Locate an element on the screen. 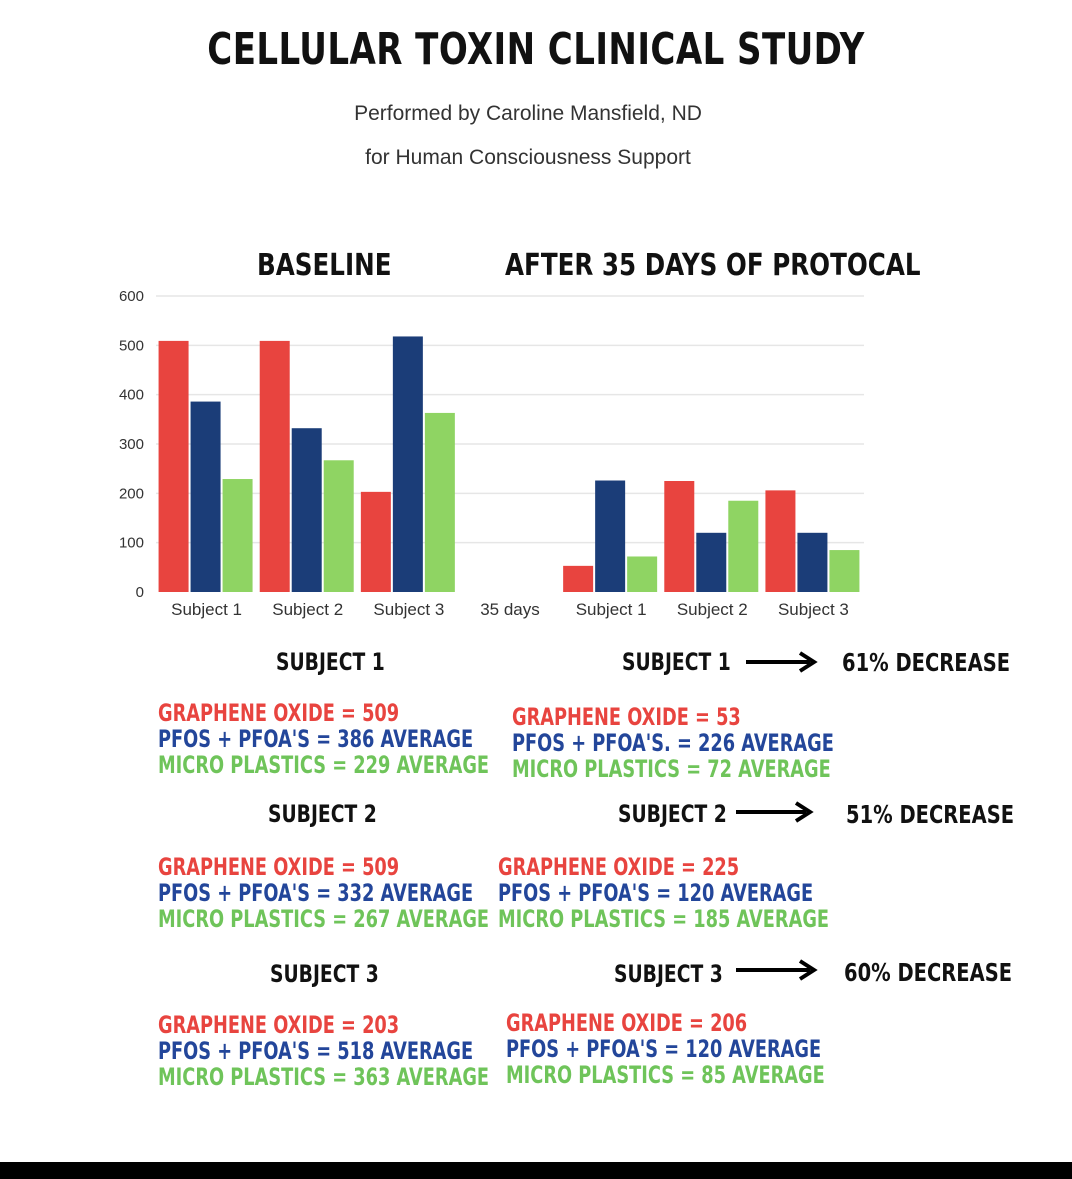  after-s1-pfos: PFOS + PFOA'S. = 226 AVERAGE is located at coordinates (673, 743).